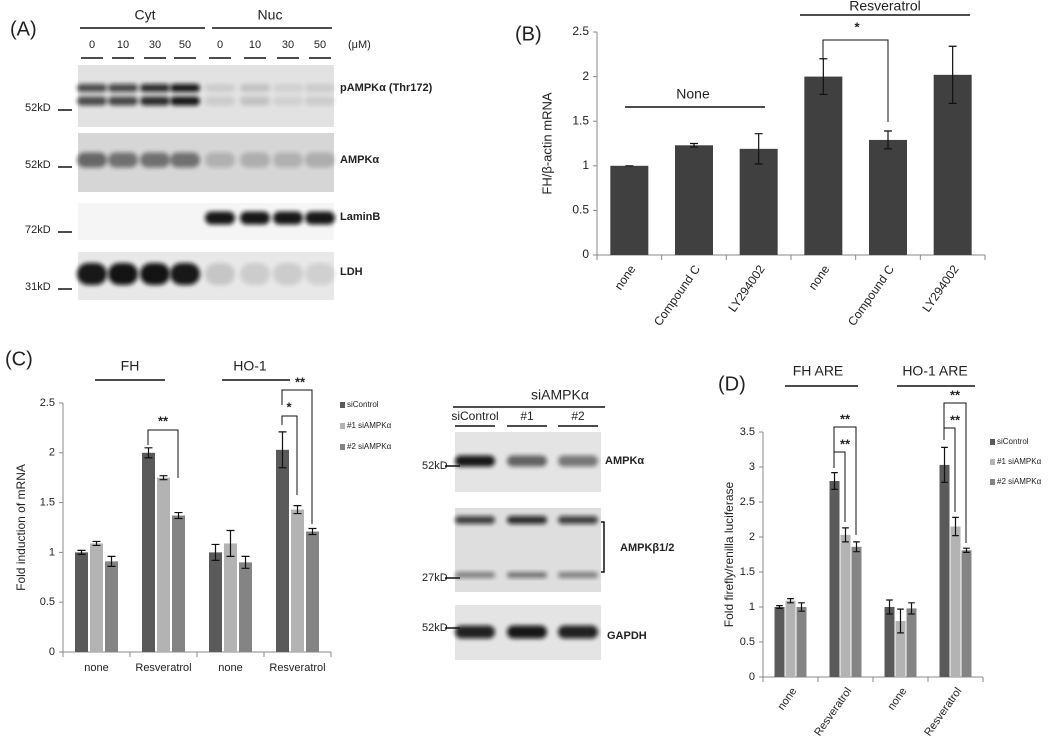 This screenshot has height=736, width=1050. What do you see at coordinates (38, 230) in the screenshot?
I see `size-marker: 72kD` at bounding box center [38, 230].